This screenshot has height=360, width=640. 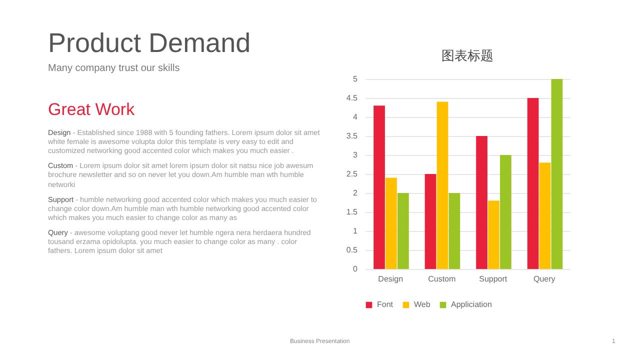 I want to click on x-tick-label: Custom, so click(x=442, y=279).